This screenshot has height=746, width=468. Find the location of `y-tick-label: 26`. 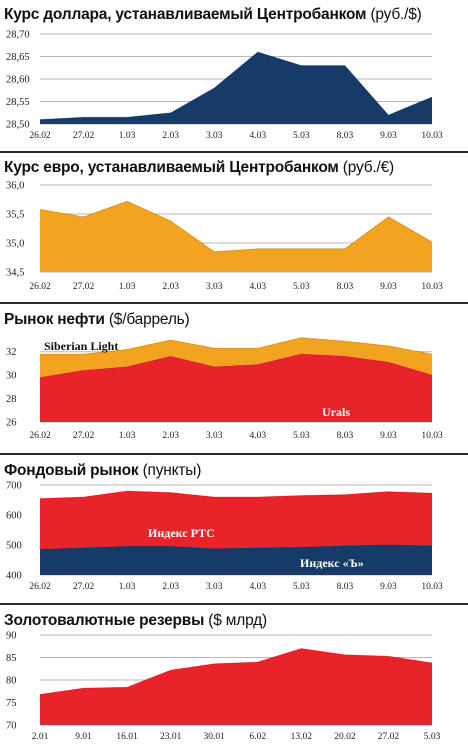

y-tick-label: 26 is located at coordinates (11, 423).